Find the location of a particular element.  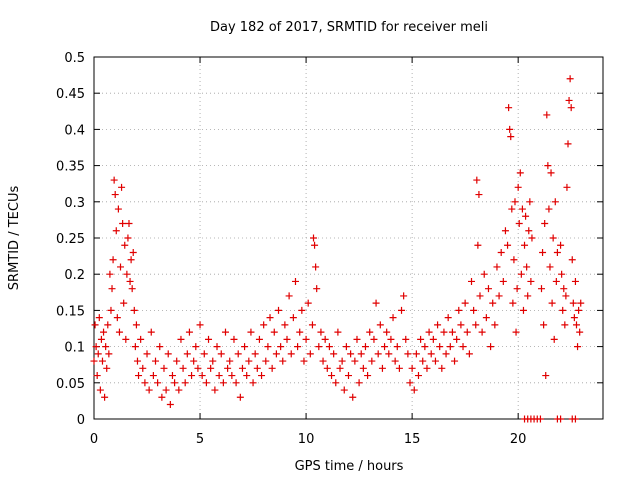

y-tick-label: 0.1 is located at coordinates (74, 348).